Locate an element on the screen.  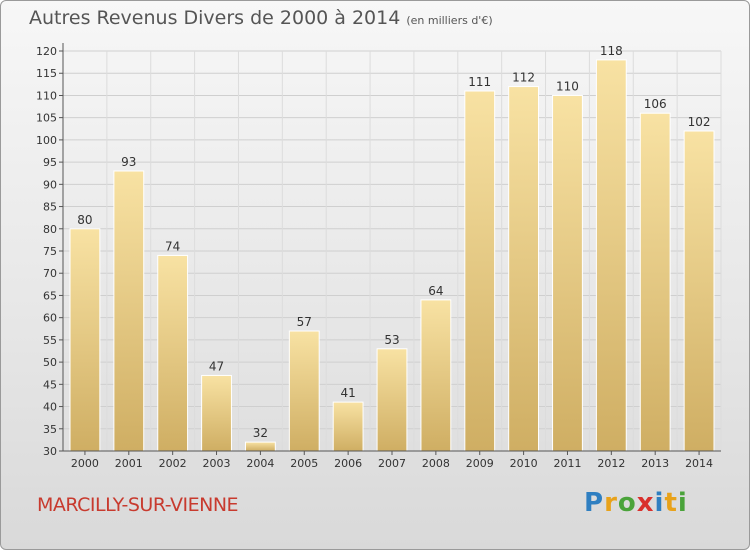
y-tick-label: 65 is located at coordinates (50, 295).